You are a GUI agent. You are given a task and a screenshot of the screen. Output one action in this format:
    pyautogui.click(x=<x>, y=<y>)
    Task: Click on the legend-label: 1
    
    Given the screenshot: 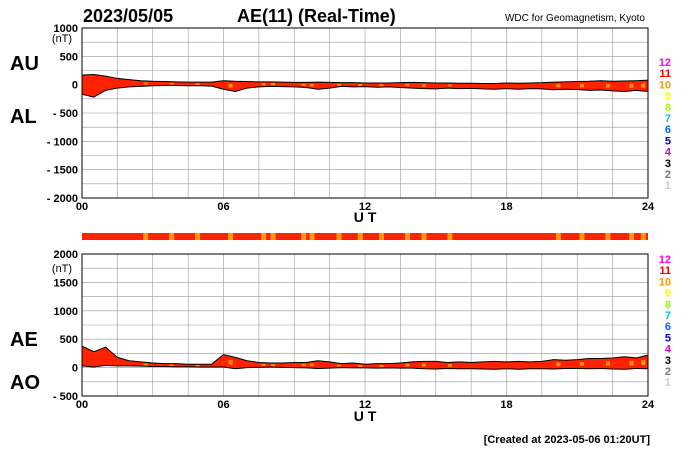 What is the action you would take?
    pyautogui.click(x=668, y=186)
    